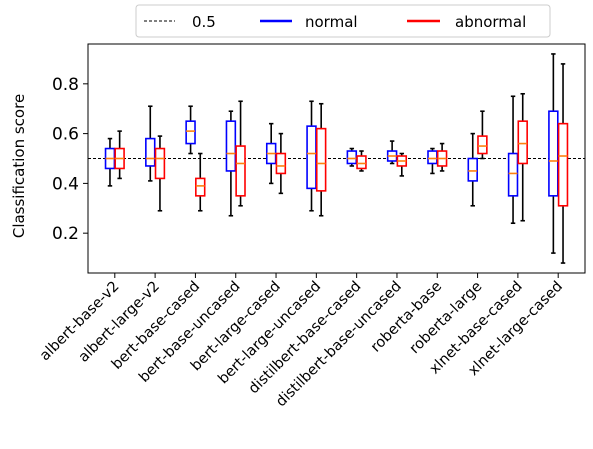 This screenshot has width=593, height=449. Describe the element at coordinates (65, 85) in the screenshot. I see `y-tick-label: 0.8` at that location.